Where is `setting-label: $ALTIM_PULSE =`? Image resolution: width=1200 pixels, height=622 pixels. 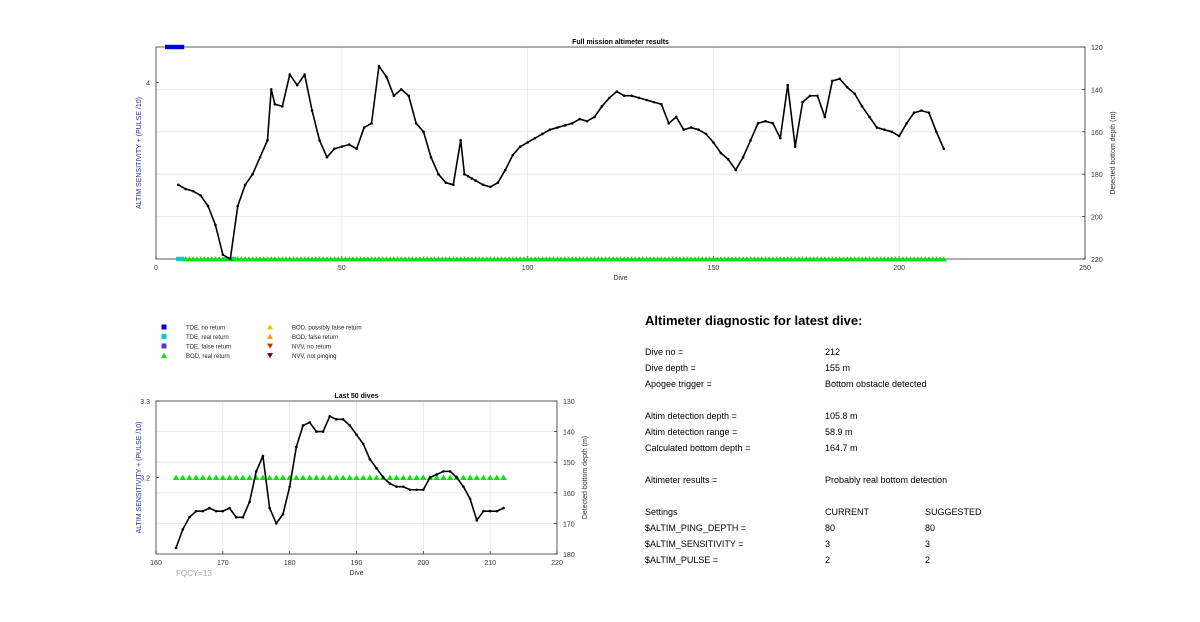
setting-label: $ALTIM_PULSE = is located at coordinates (682, 560).